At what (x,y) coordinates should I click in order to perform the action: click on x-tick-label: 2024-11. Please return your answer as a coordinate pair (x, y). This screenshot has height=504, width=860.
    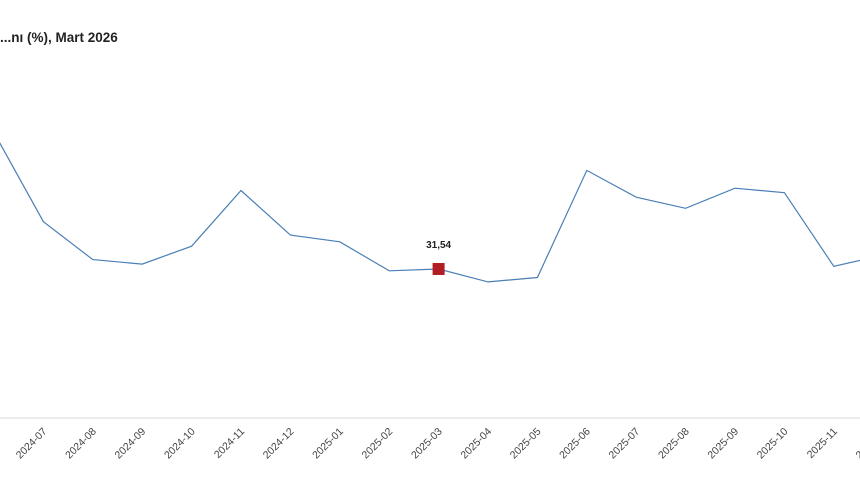
    Looking at the image, I should click on (229, 443).